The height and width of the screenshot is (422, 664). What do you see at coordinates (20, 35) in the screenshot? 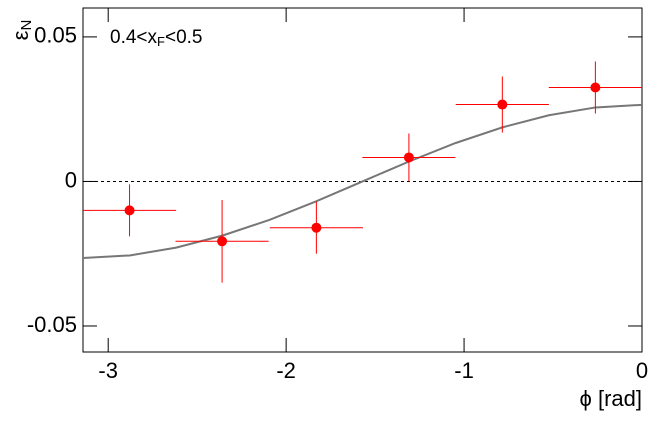
I see `y-label-main: ε` at bounding box center [20, 35].